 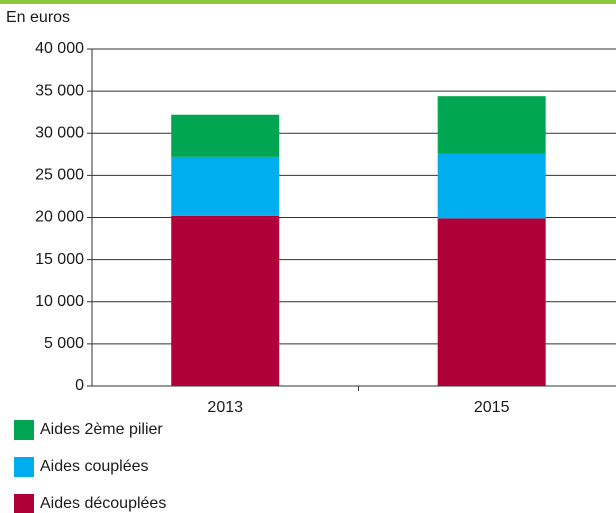 I want to click on y-tick-label: 10 000, so click(x=59, y=301).